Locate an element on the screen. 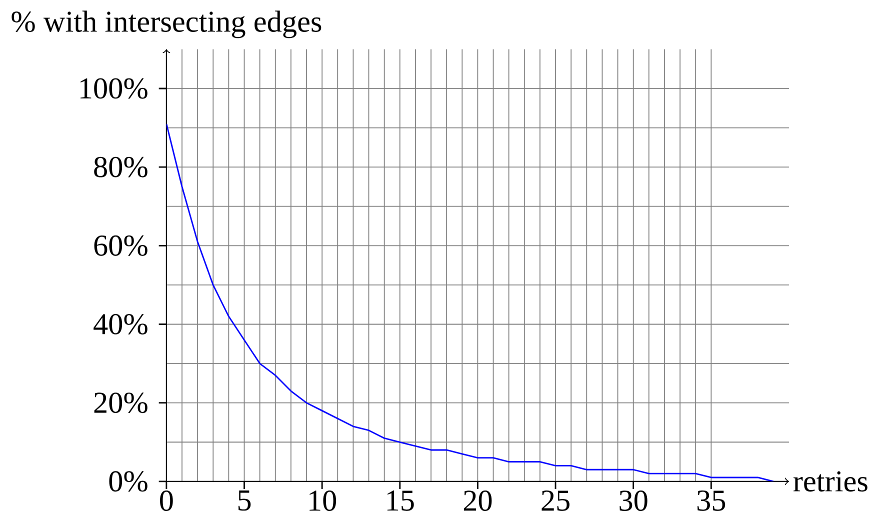 The height and width of the screenshot is (521, 872). x-tick-label: 20 is located at coordinates (478, 500).